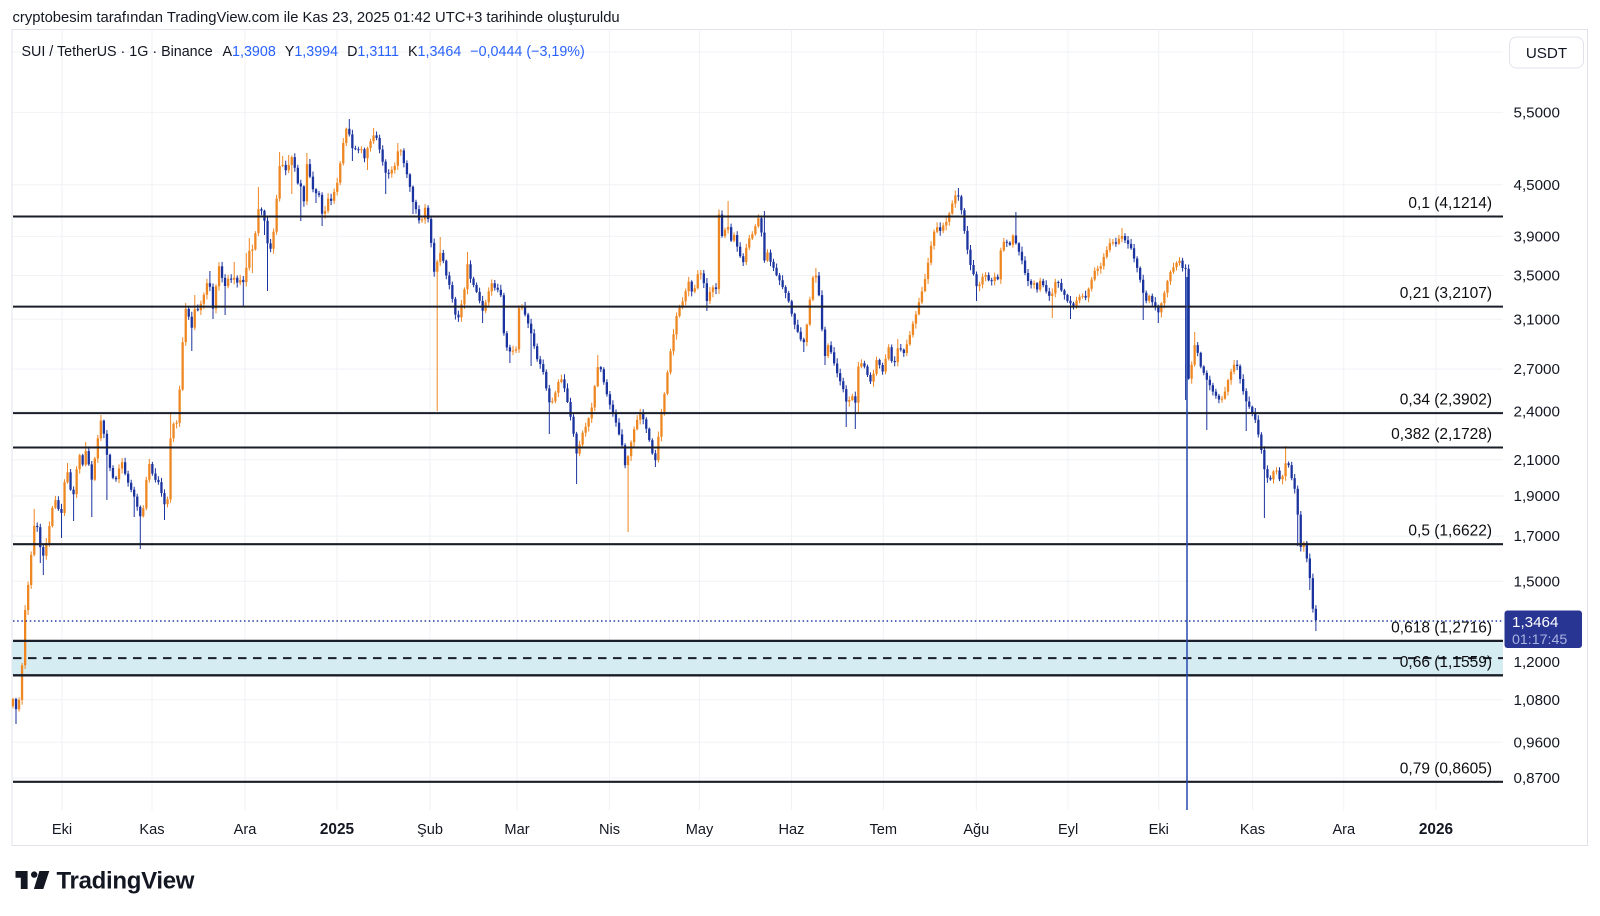 The width and height of the screenshot is (1600, 916). Describe the element at coordinates (430, 830) in the screenshot. I see `svg-text: Şub` at that location.